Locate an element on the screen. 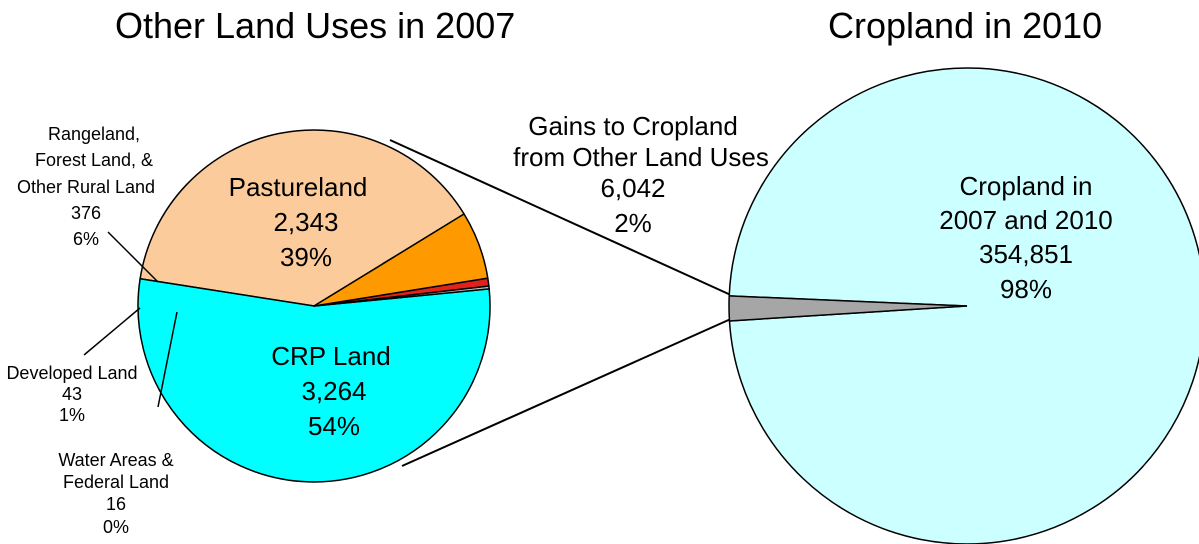  label-crp: CRP Land 3,264 54% is located at coordinates (331, 391).